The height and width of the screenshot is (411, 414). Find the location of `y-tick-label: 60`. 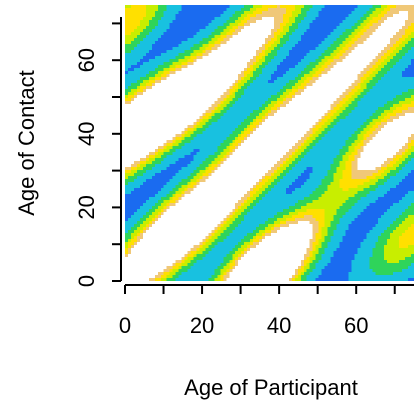

y-tick-label: 60 is located at coordinates (86, 60).